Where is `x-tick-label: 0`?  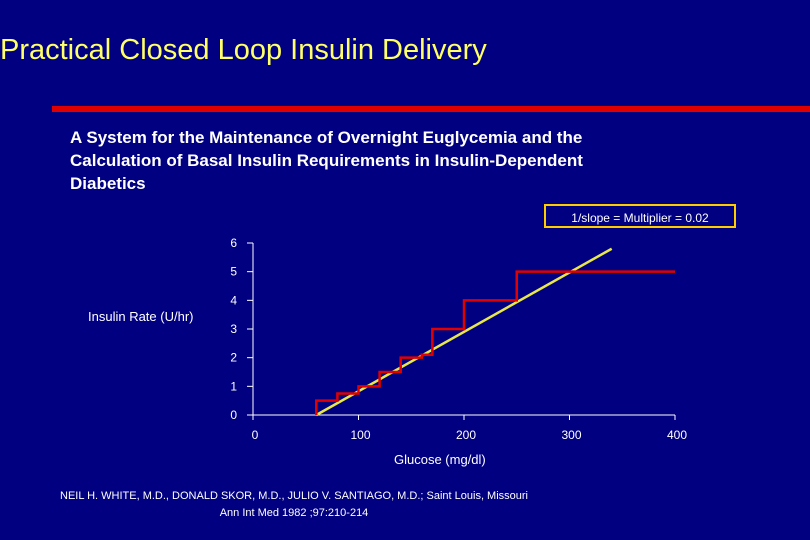
x-tick-label: 0 is located at coordinates (255, 435).